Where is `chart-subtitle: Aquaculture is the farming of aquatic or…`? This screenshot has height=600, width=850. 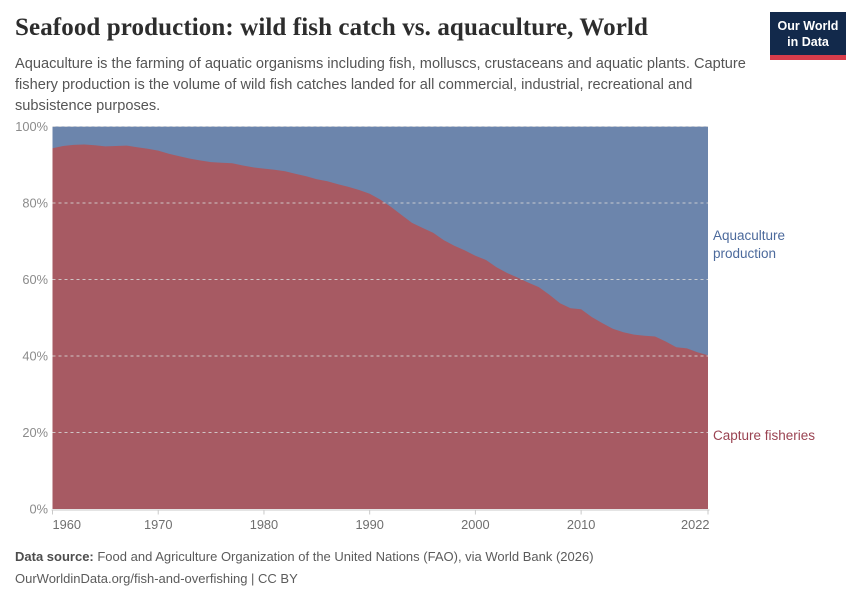 chart-subtitle: Aquaculture is the farming of aquatic or… is located at coordinates (380, 85).